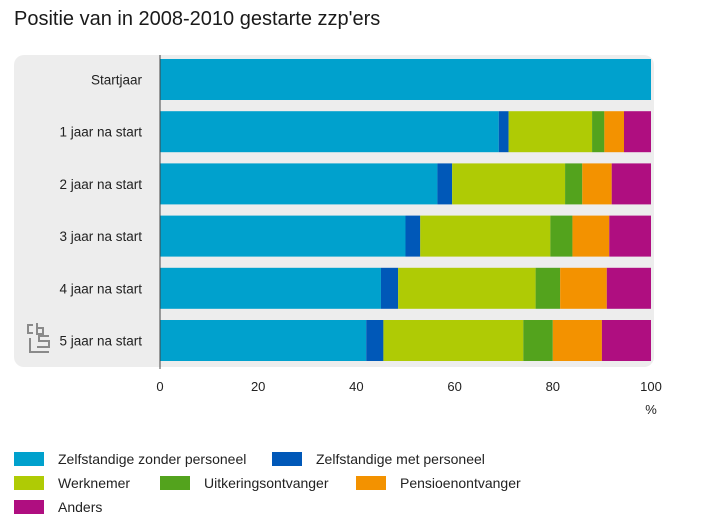 Image resolution: width=710 pixels, height=532 pixels. I want to click on x-tick-label: 60, so click(454, 386).